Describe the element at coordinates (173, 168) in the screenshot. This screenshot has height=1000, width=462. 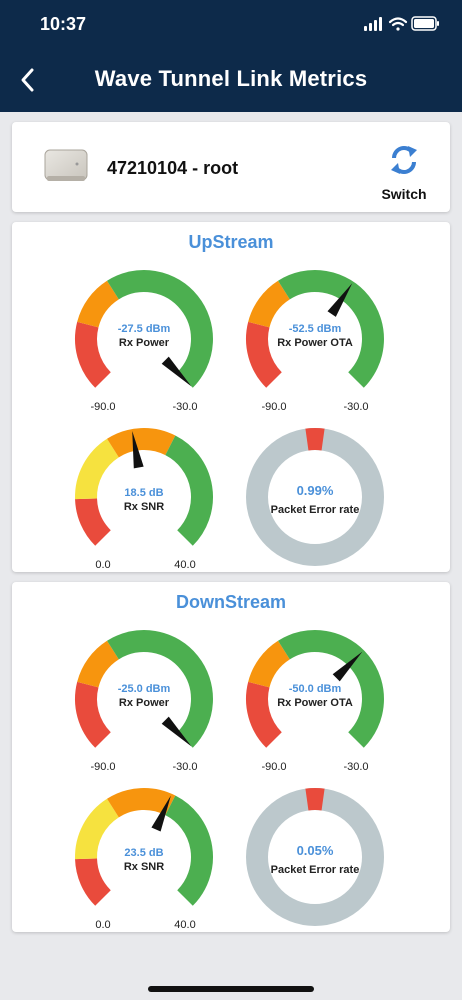
I see `device-name: 47210104 - root` at that location.